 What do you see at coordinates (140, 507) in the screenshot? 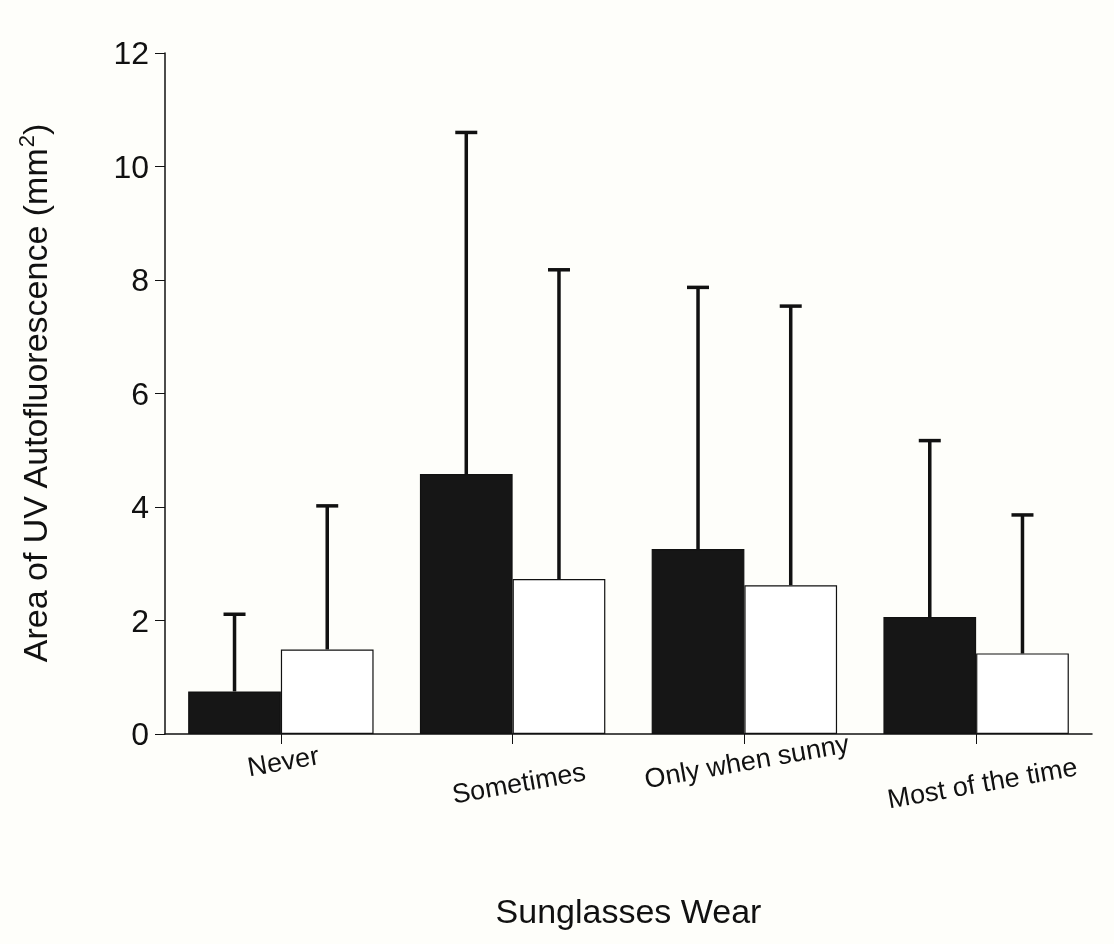
I see `y-tick-label: 4` at bounding box center [140, 507].